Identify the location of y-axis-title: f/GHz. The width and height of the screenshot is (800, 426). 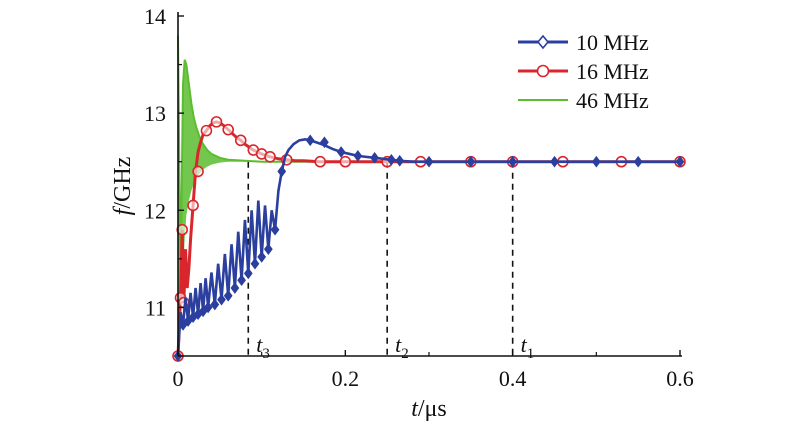
(123, 186).